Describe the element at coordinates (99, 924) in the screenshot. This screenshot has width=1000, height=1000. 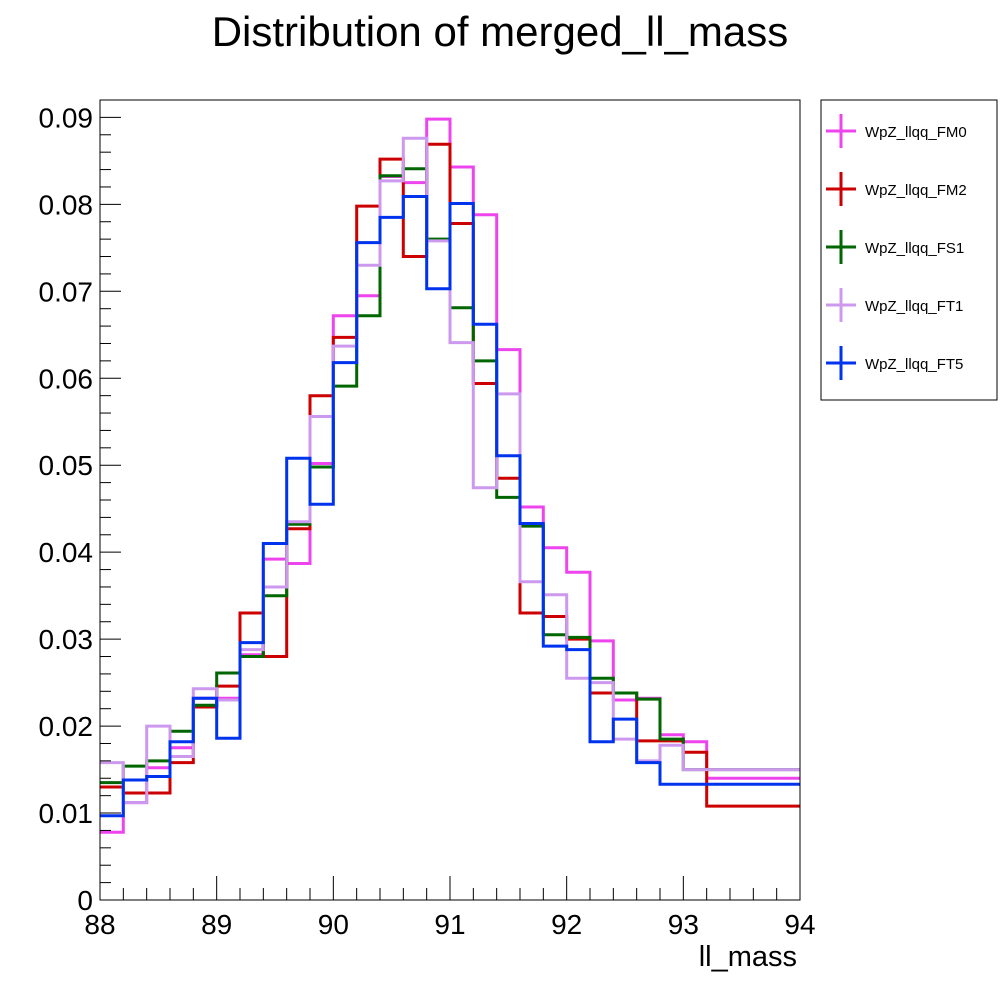
I see `x-tick-label: 88` at that location.